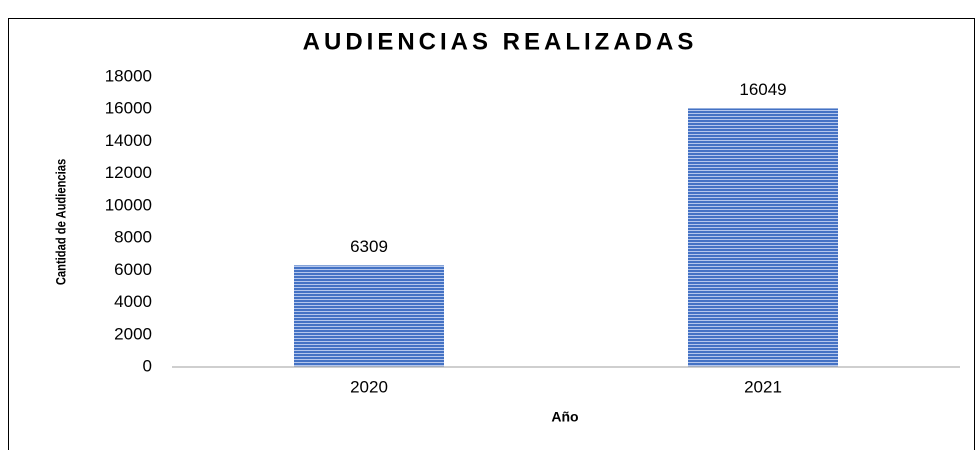 The height and width of the screenshot is (450, 977). Describe the element at coordinates (369, 246) in the screenshot. I see `data-label: 6309` at that location.